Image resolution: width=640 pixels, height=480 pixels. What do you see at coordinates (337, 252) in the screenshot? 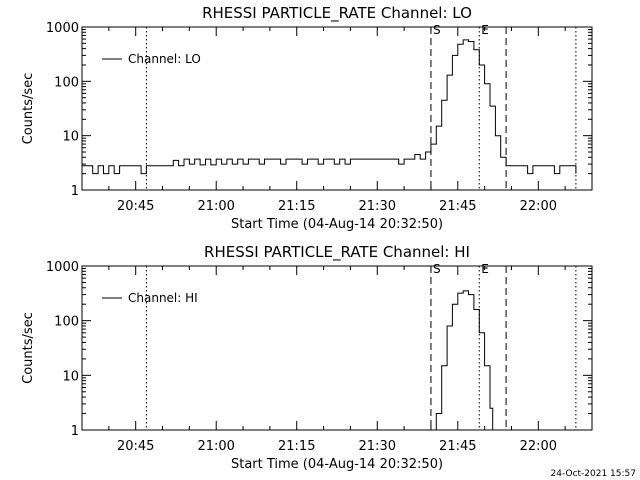
I see `chart-title: RHESSI PARTICLE_RATE Channel: HI` at bounding box center [337, 252].